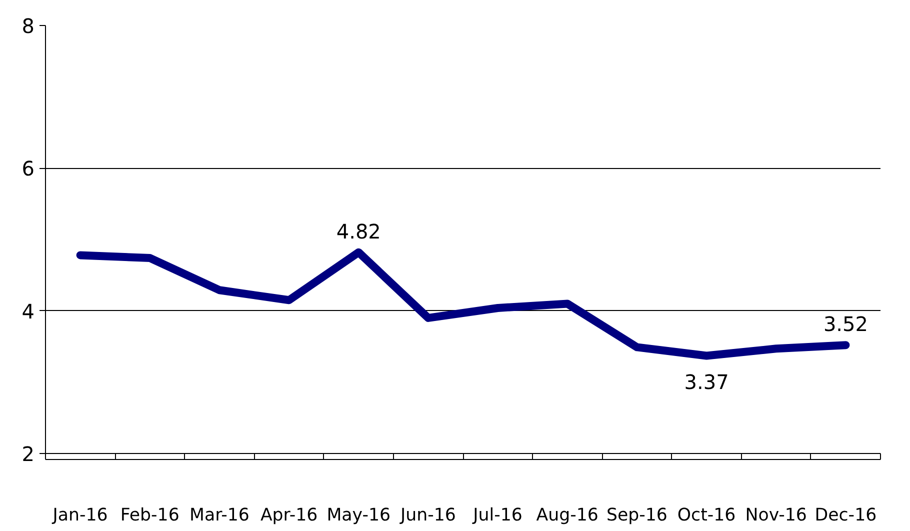 This screenshot has height=531, width=910. What do you see at coordinates (845, 324) in the screenshot?
I see `data-label: 3.52` at bounding box center [845, 324].